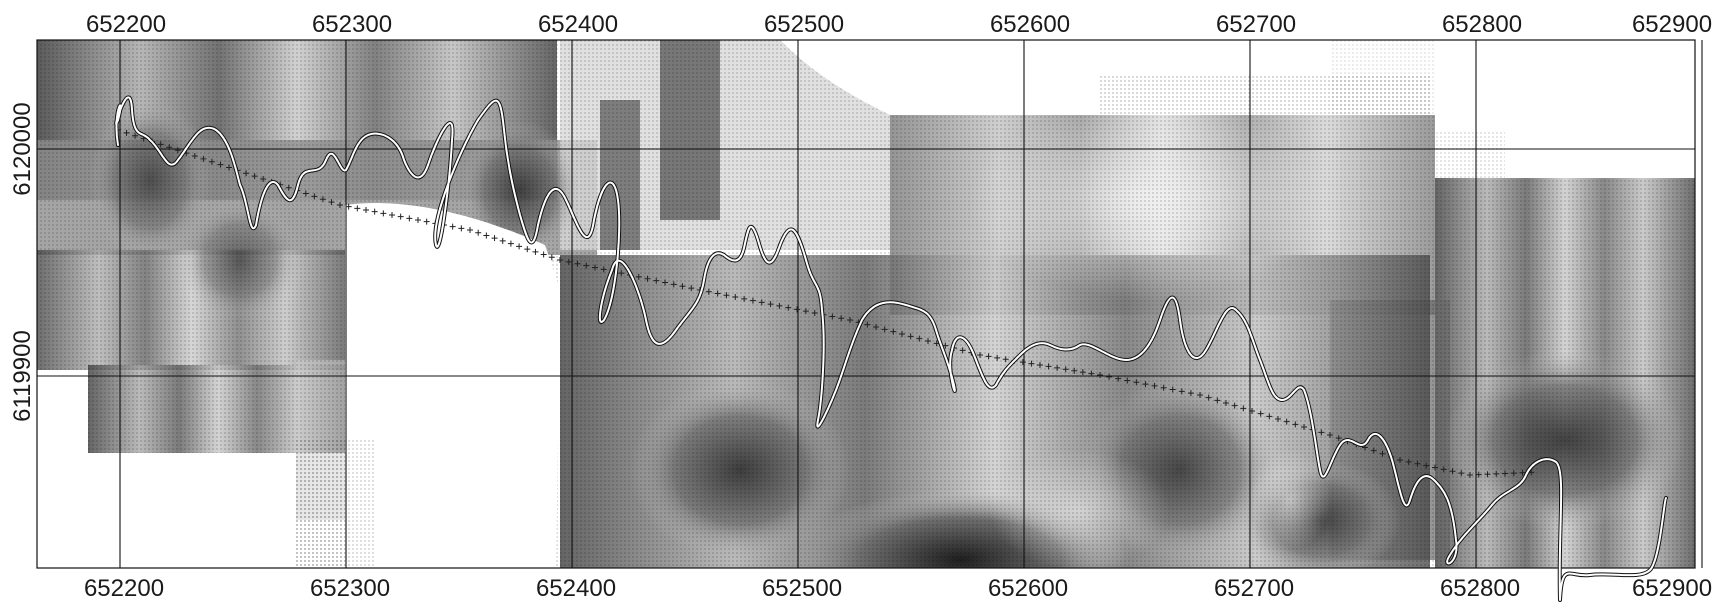  I want to click on bottom-tick-label: 652300, so click(350, 588).